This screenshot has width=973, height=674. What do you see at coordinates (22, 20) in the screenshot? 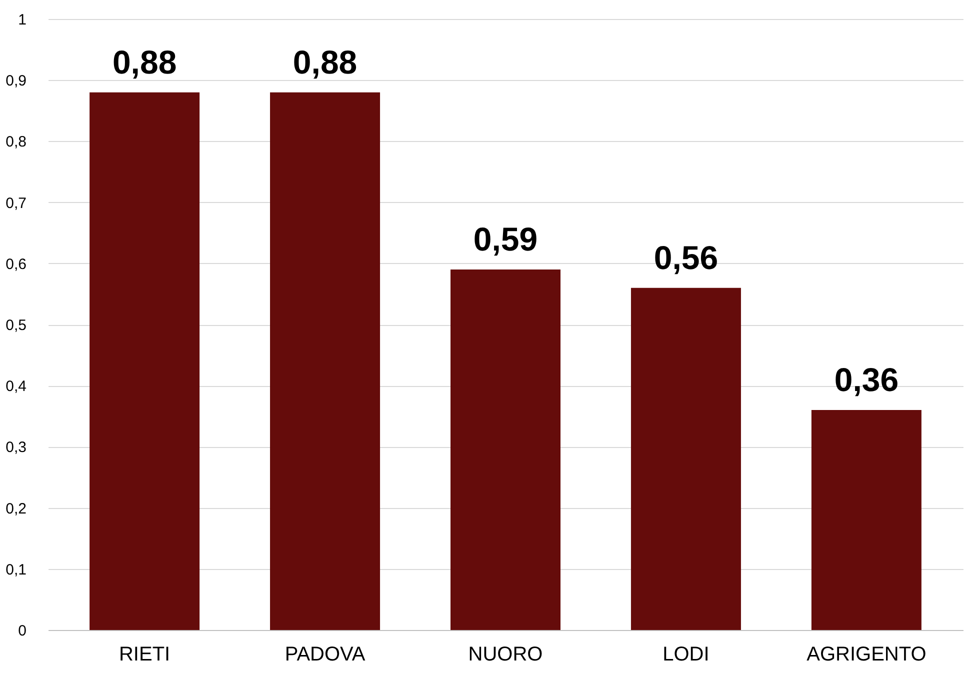
I see `y-tick-label: 1` at bounding box center [22, 20].